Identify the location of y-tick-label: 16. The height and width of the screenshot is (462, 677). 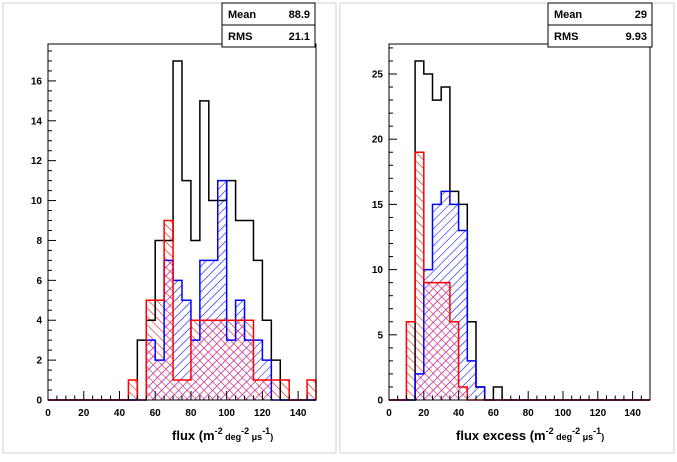
(37, 81).